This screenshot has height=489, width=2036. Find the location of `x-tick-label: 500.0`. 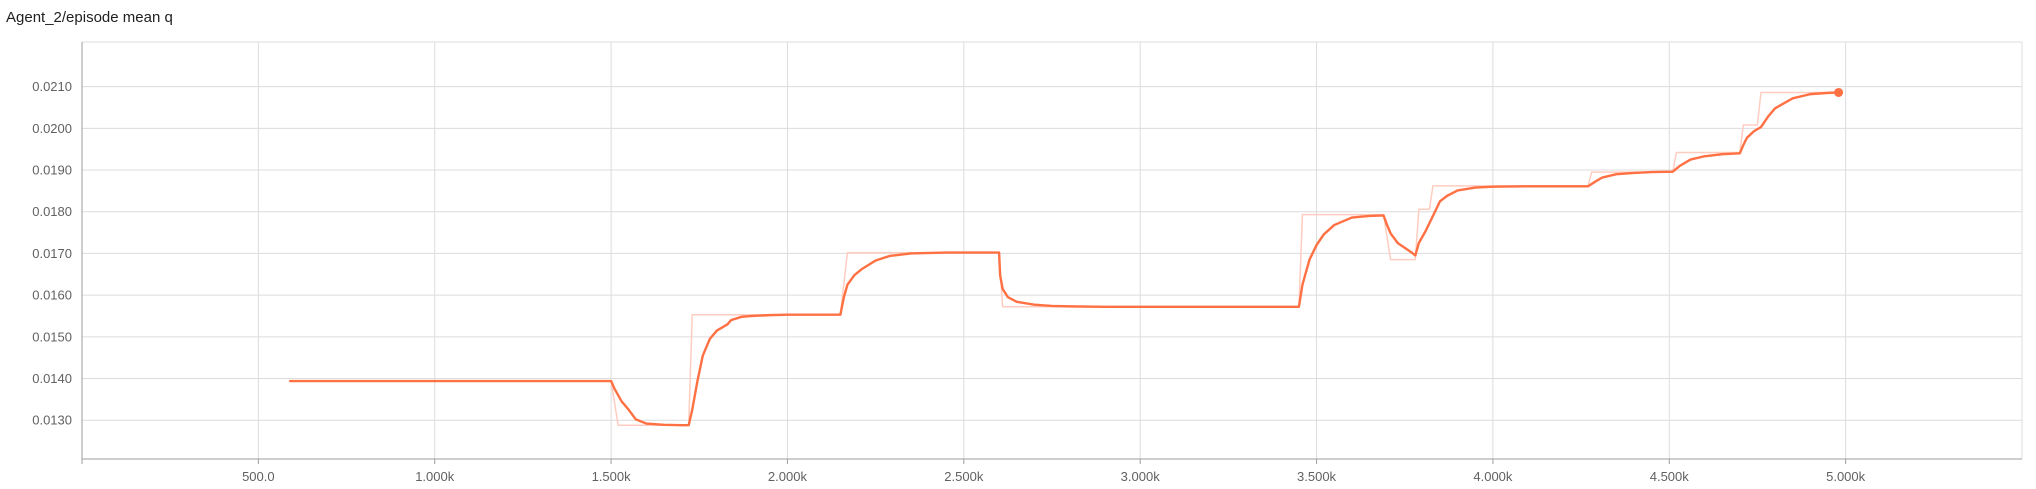

x-tick-label: 500.0 is located at coordinates (258, 476).